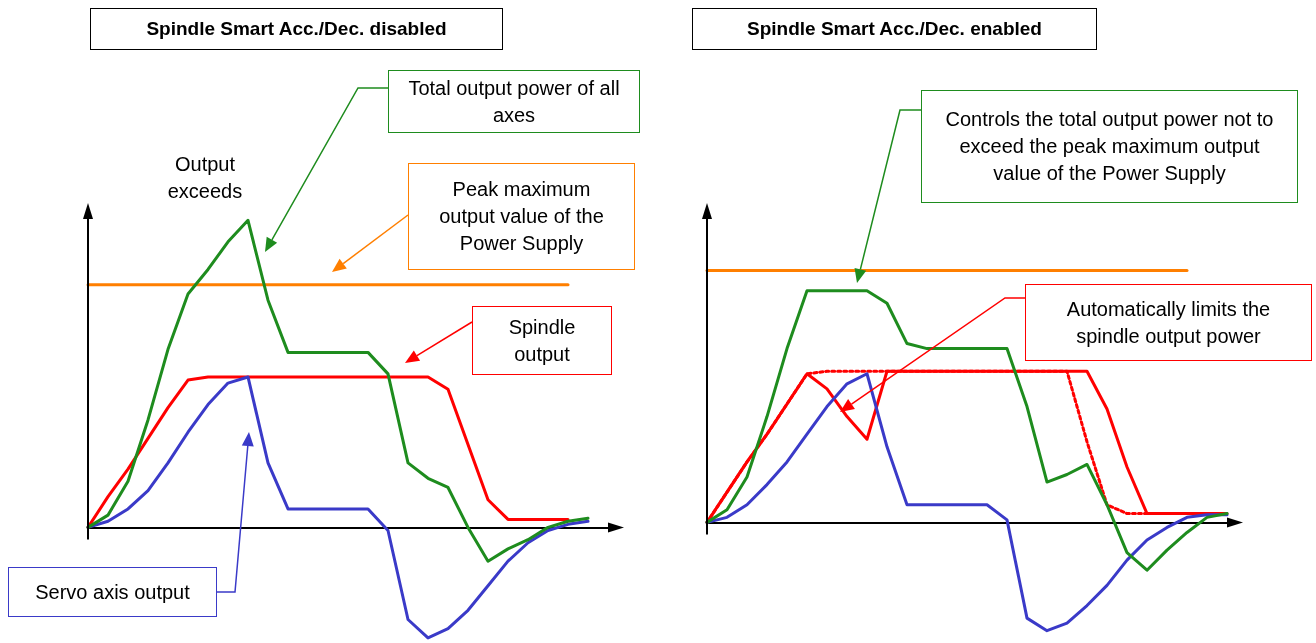 The width and height of the screenshot is (1316, 643). I want to click on callout-box: Spindle output, so click(542, 340).